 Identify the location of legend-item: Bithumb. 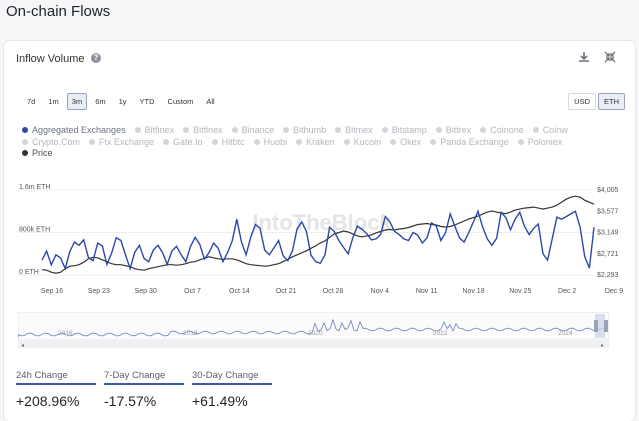
(304, 131).